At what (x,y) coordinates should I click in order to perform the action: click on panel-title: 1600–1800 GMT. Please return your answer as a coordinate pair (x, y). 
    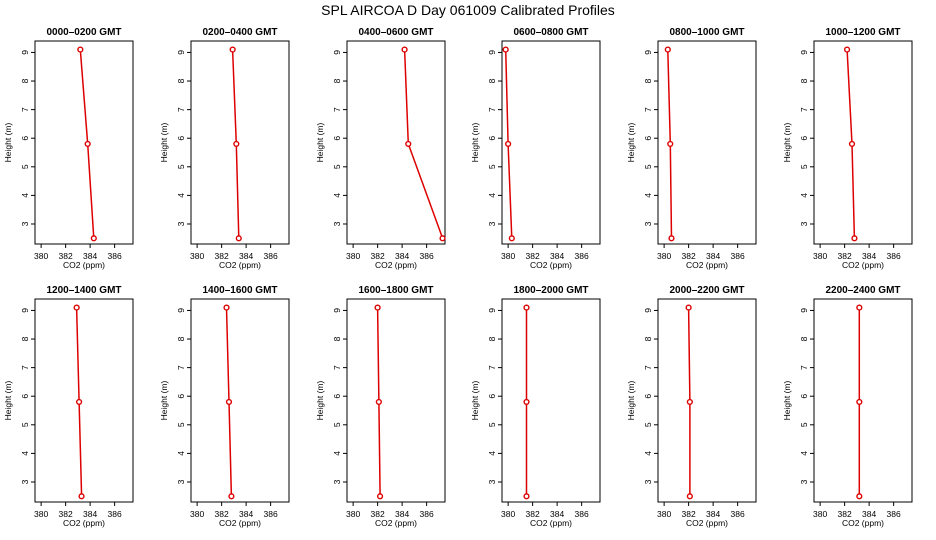
    Looking at the image, I should click on (395, 290).